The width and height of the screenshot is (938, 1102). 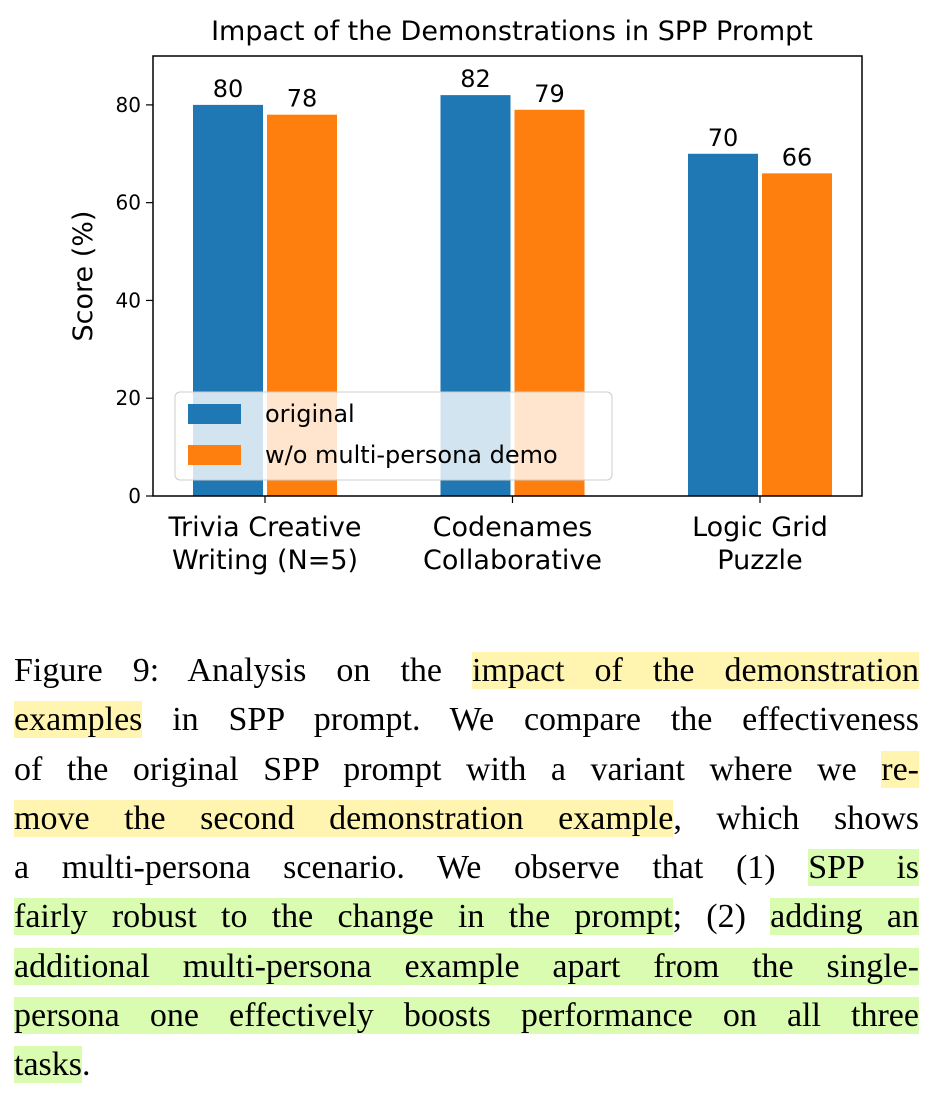 I want to click on highlighted-text: SPP is, so click(x=863, y=868).